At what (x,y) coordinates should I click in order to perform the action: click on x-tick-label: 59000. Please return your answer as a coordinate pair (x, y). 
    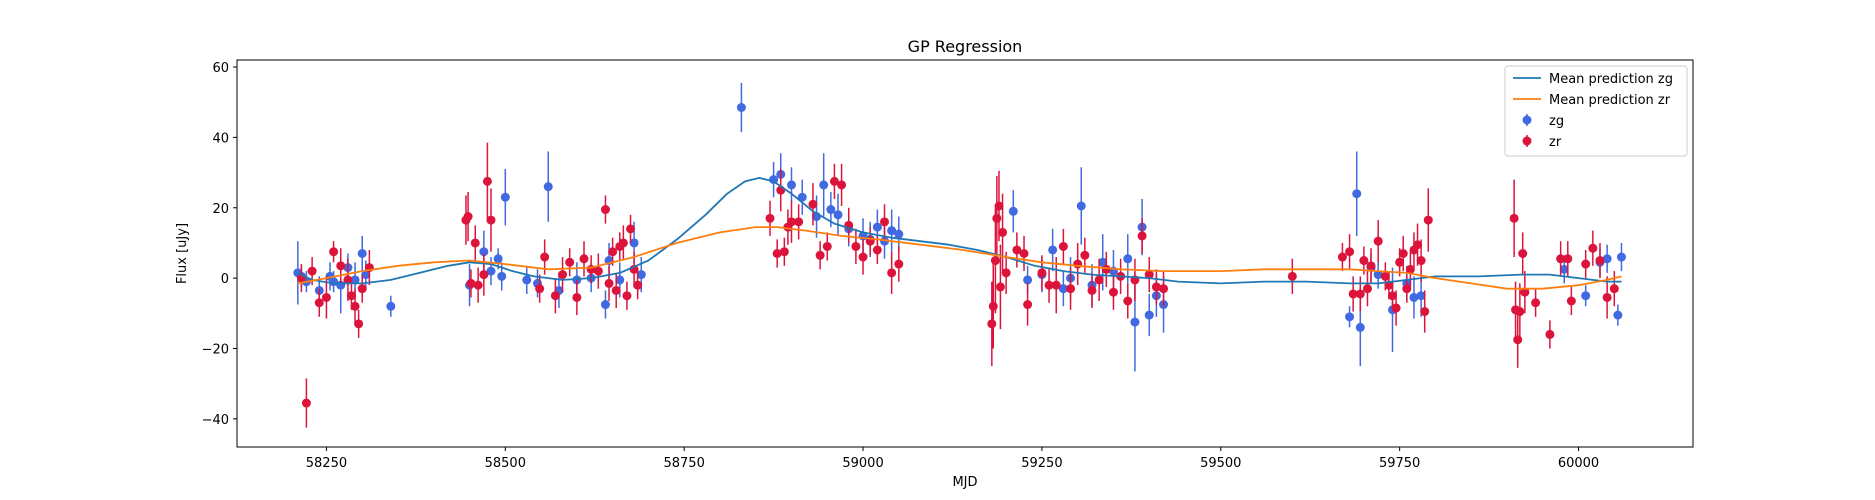
    Looking at the image, I should click on (862, 463).